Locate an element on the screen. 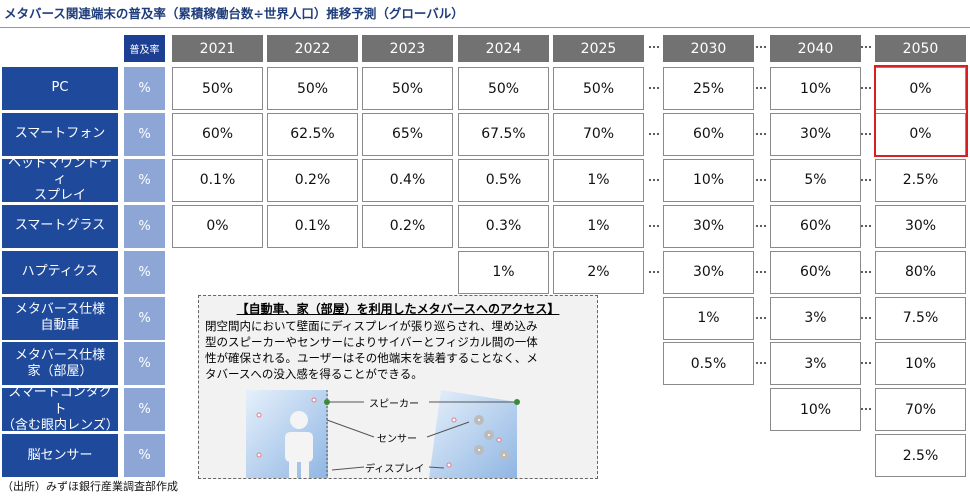 The height and width of the screenshot is (497, 970). year-header: 2021 is located at coordinates (217, 48).